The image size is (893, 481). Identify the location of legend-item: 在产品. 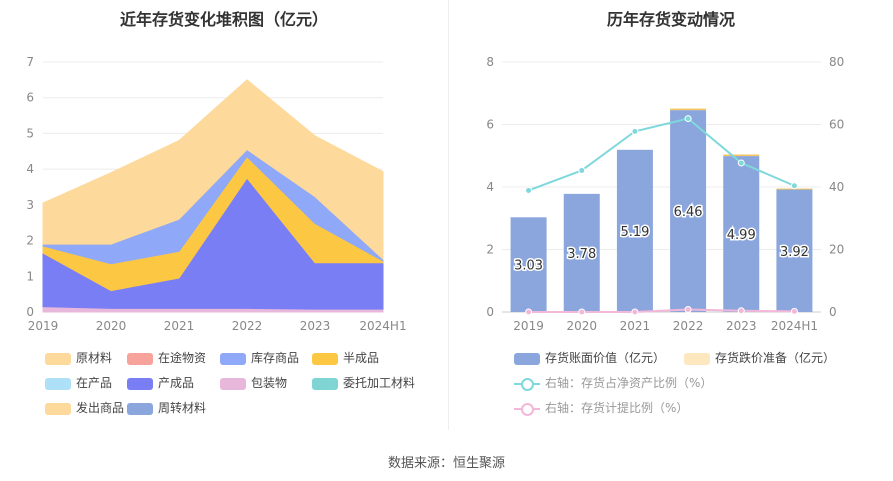
(78, 383).